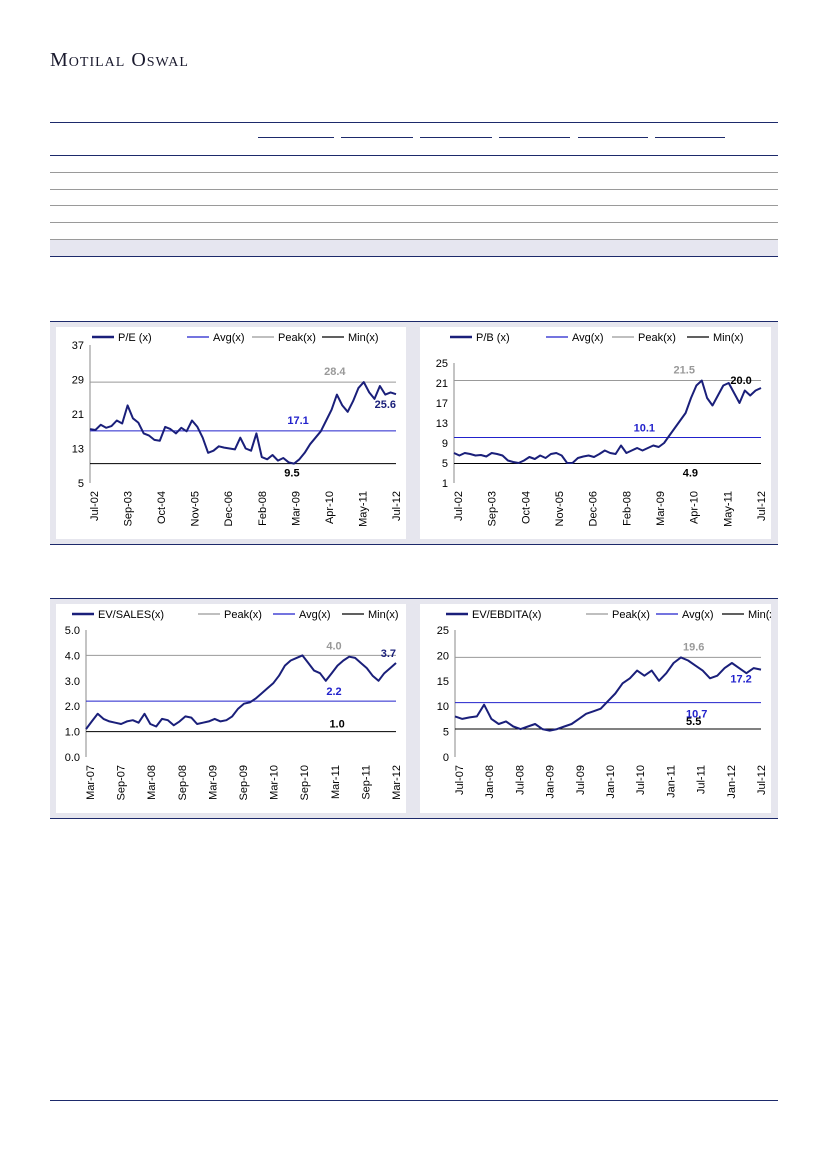  What do you see at coordinates (135, 338) in the screenshot?
I see `legend-label: P/E (x)` at bounding box center [135, 338].